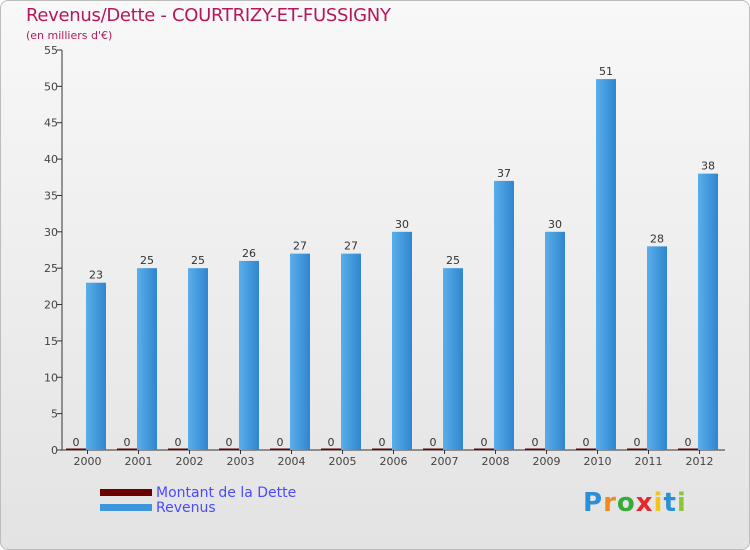 The image size is (750, 550). Describe the element at coordinates (249, 253) in the screenshot. I see `revenus-value-label: 26` at that location.